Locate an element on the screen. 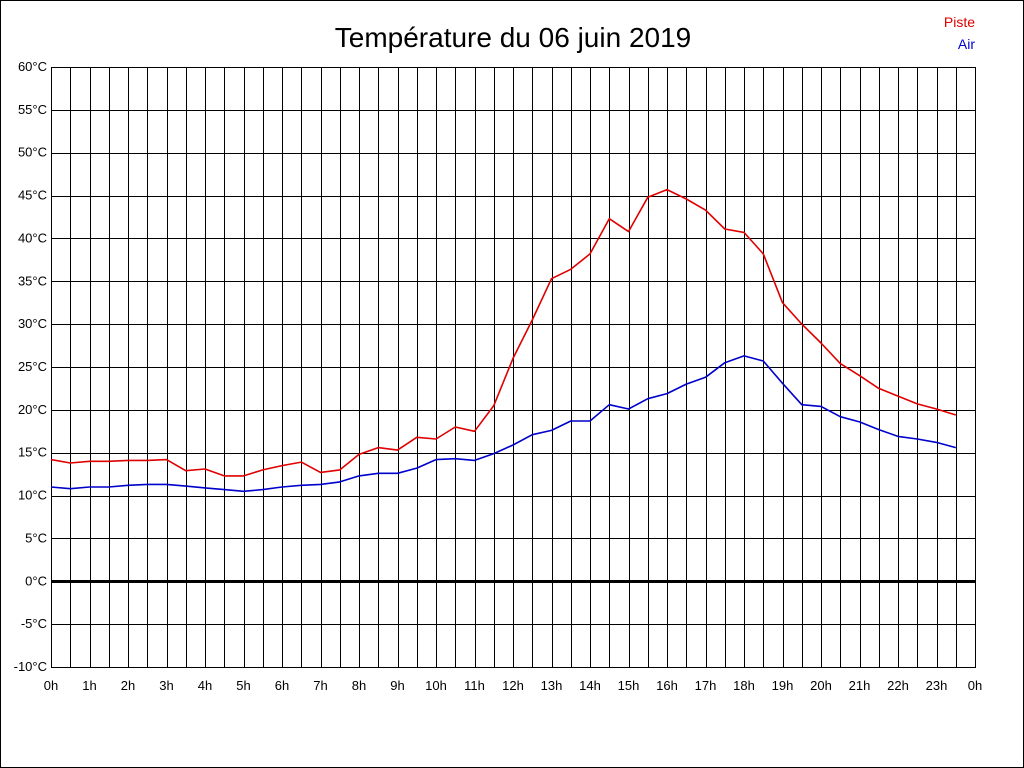 This screenshot has width=1024, height=768. x-tick-label: 8h is located at coordinates (359, 685).